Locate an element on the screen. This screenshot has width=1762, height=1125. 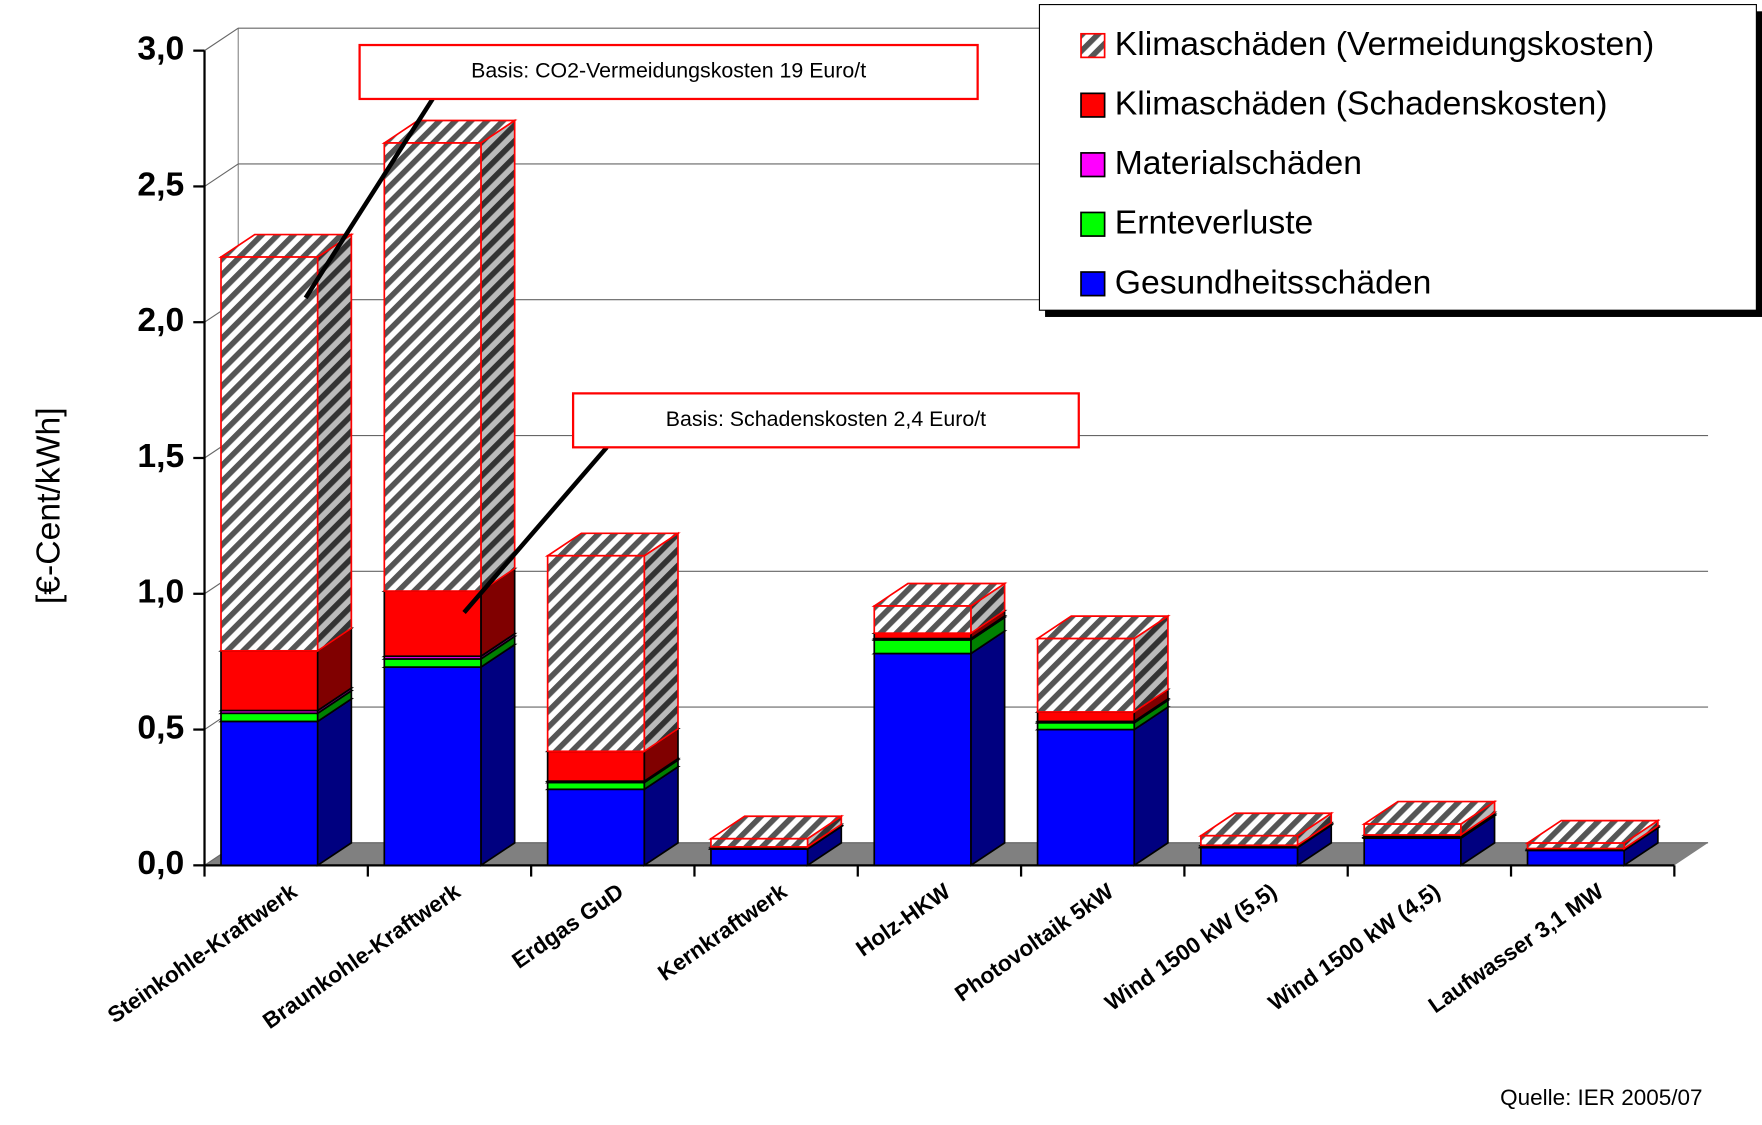
legend-box is located at coordinates (1397, 157).